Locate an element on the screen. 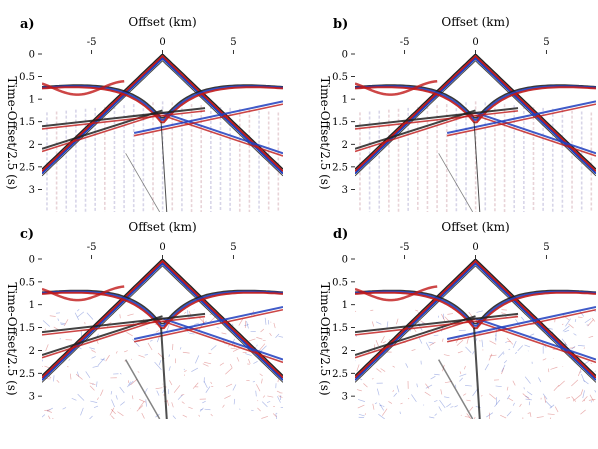 This screenshot has width=598, height=449. y-tick-label: 2.5 is located at coordinates (340, 167).